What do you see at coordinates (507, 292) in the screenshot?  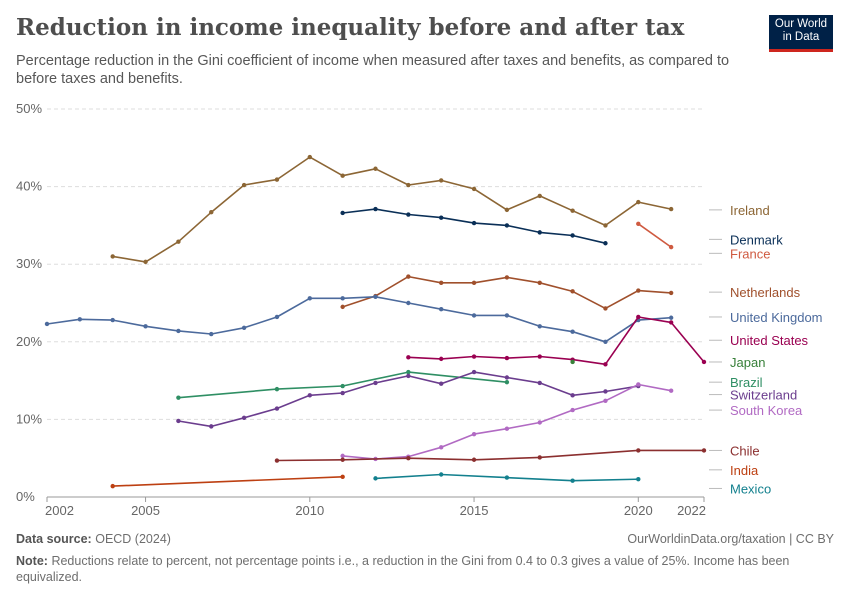 I see `series-line-netherlands` at bounding box center [507, 292].